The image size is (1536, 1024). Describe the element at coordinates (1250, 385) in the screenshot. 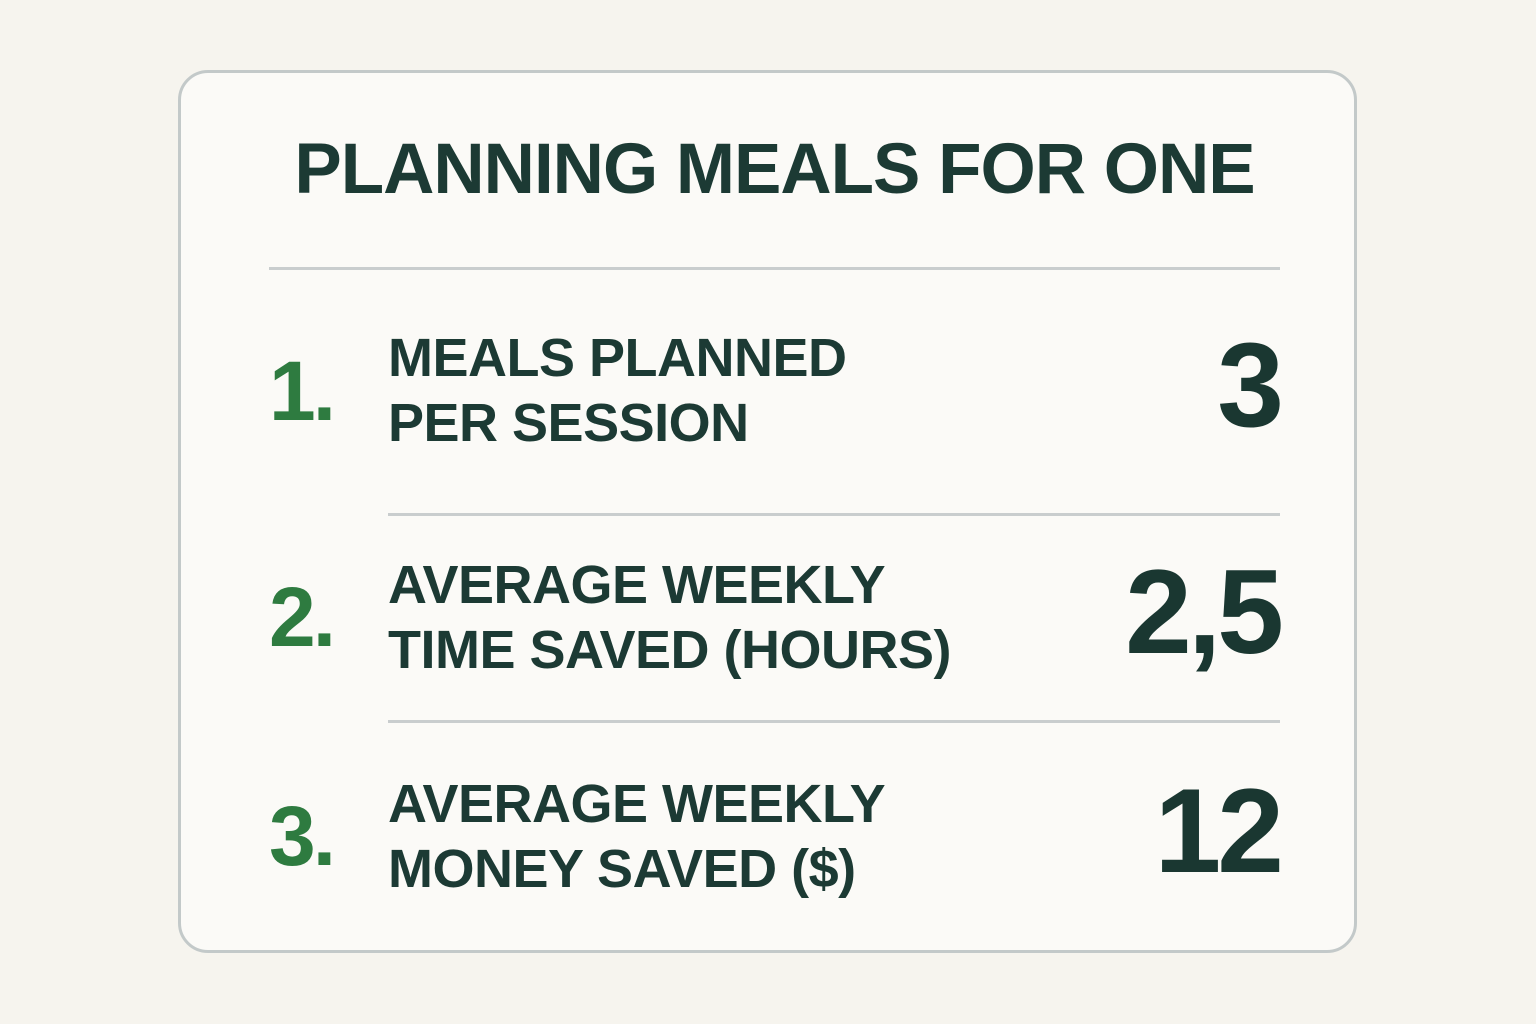

I see `stat-value: 3` at that location.